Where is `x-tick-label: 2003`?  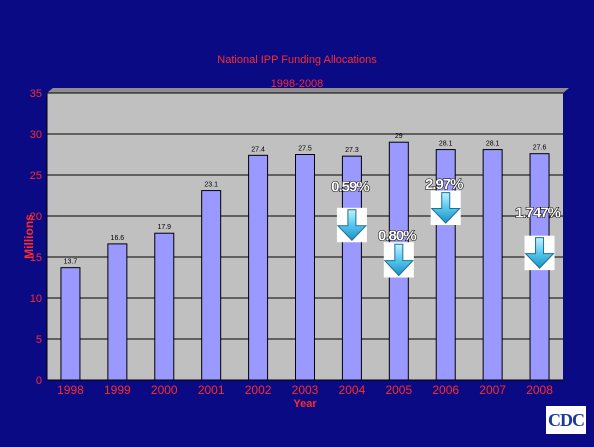 x-tick-label: 2003 is located at coordinates (305, 390).